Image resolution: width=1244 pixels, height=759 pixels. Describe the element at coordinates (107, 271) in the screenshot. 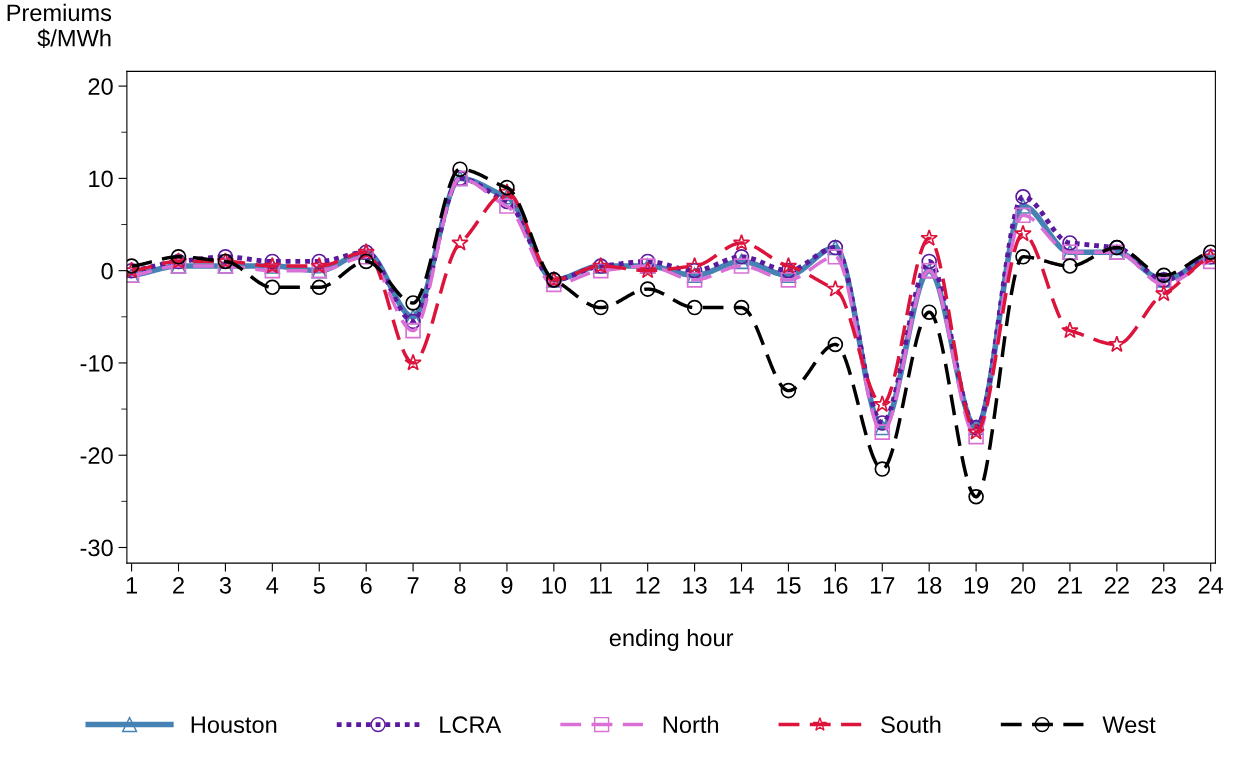

I see `y-tick-label: 0` at that location.